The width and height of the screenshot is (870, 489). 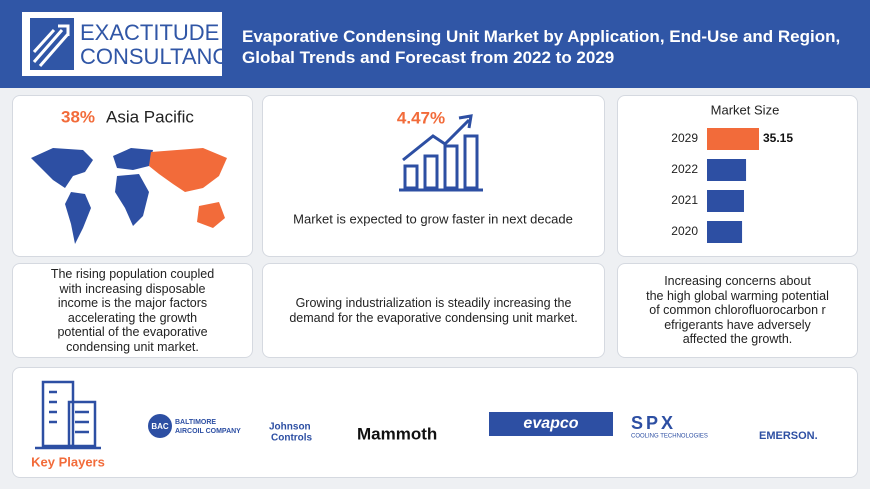 I want to click on note-line: The rising population coupled, so click(x=132, y=274).